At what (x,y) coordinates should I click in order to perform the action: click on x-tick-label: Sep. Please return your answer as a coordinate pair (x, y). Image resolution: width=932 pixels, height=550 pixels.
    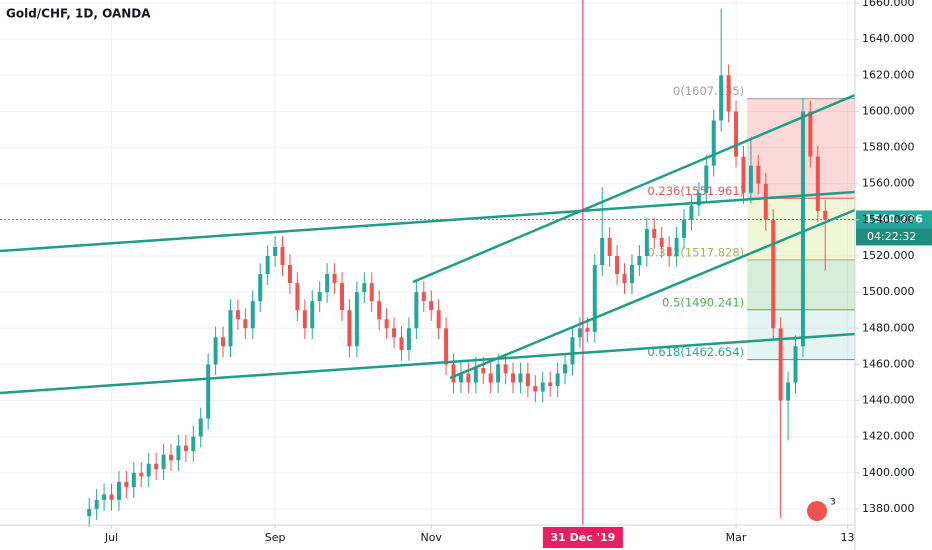
    Looking at the image, I should click on (275, 537).